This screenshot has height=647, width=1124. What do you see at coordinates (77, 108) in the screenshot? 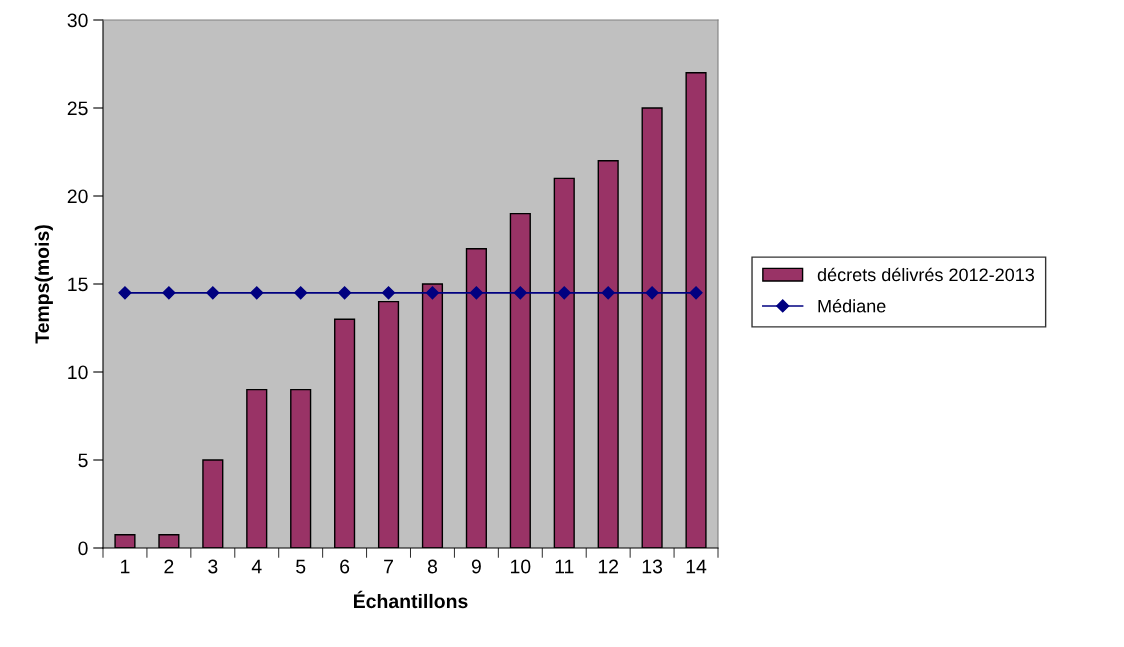
I see `y-tick-label: 25` at bounding box center [77, 108].